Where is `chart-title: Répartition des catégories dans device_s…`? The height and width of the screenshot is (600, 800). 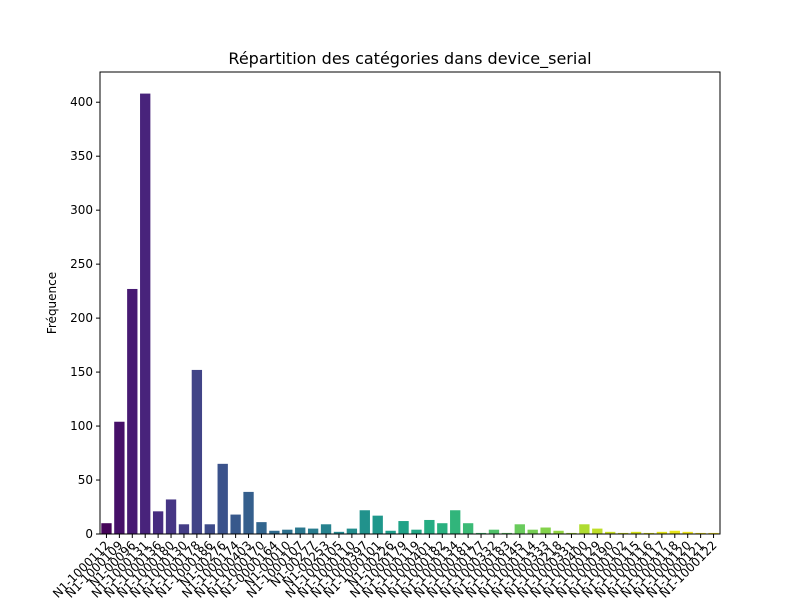
chart-title: Répartition des catégories dans device_s… is located at coordinates (409, 59).